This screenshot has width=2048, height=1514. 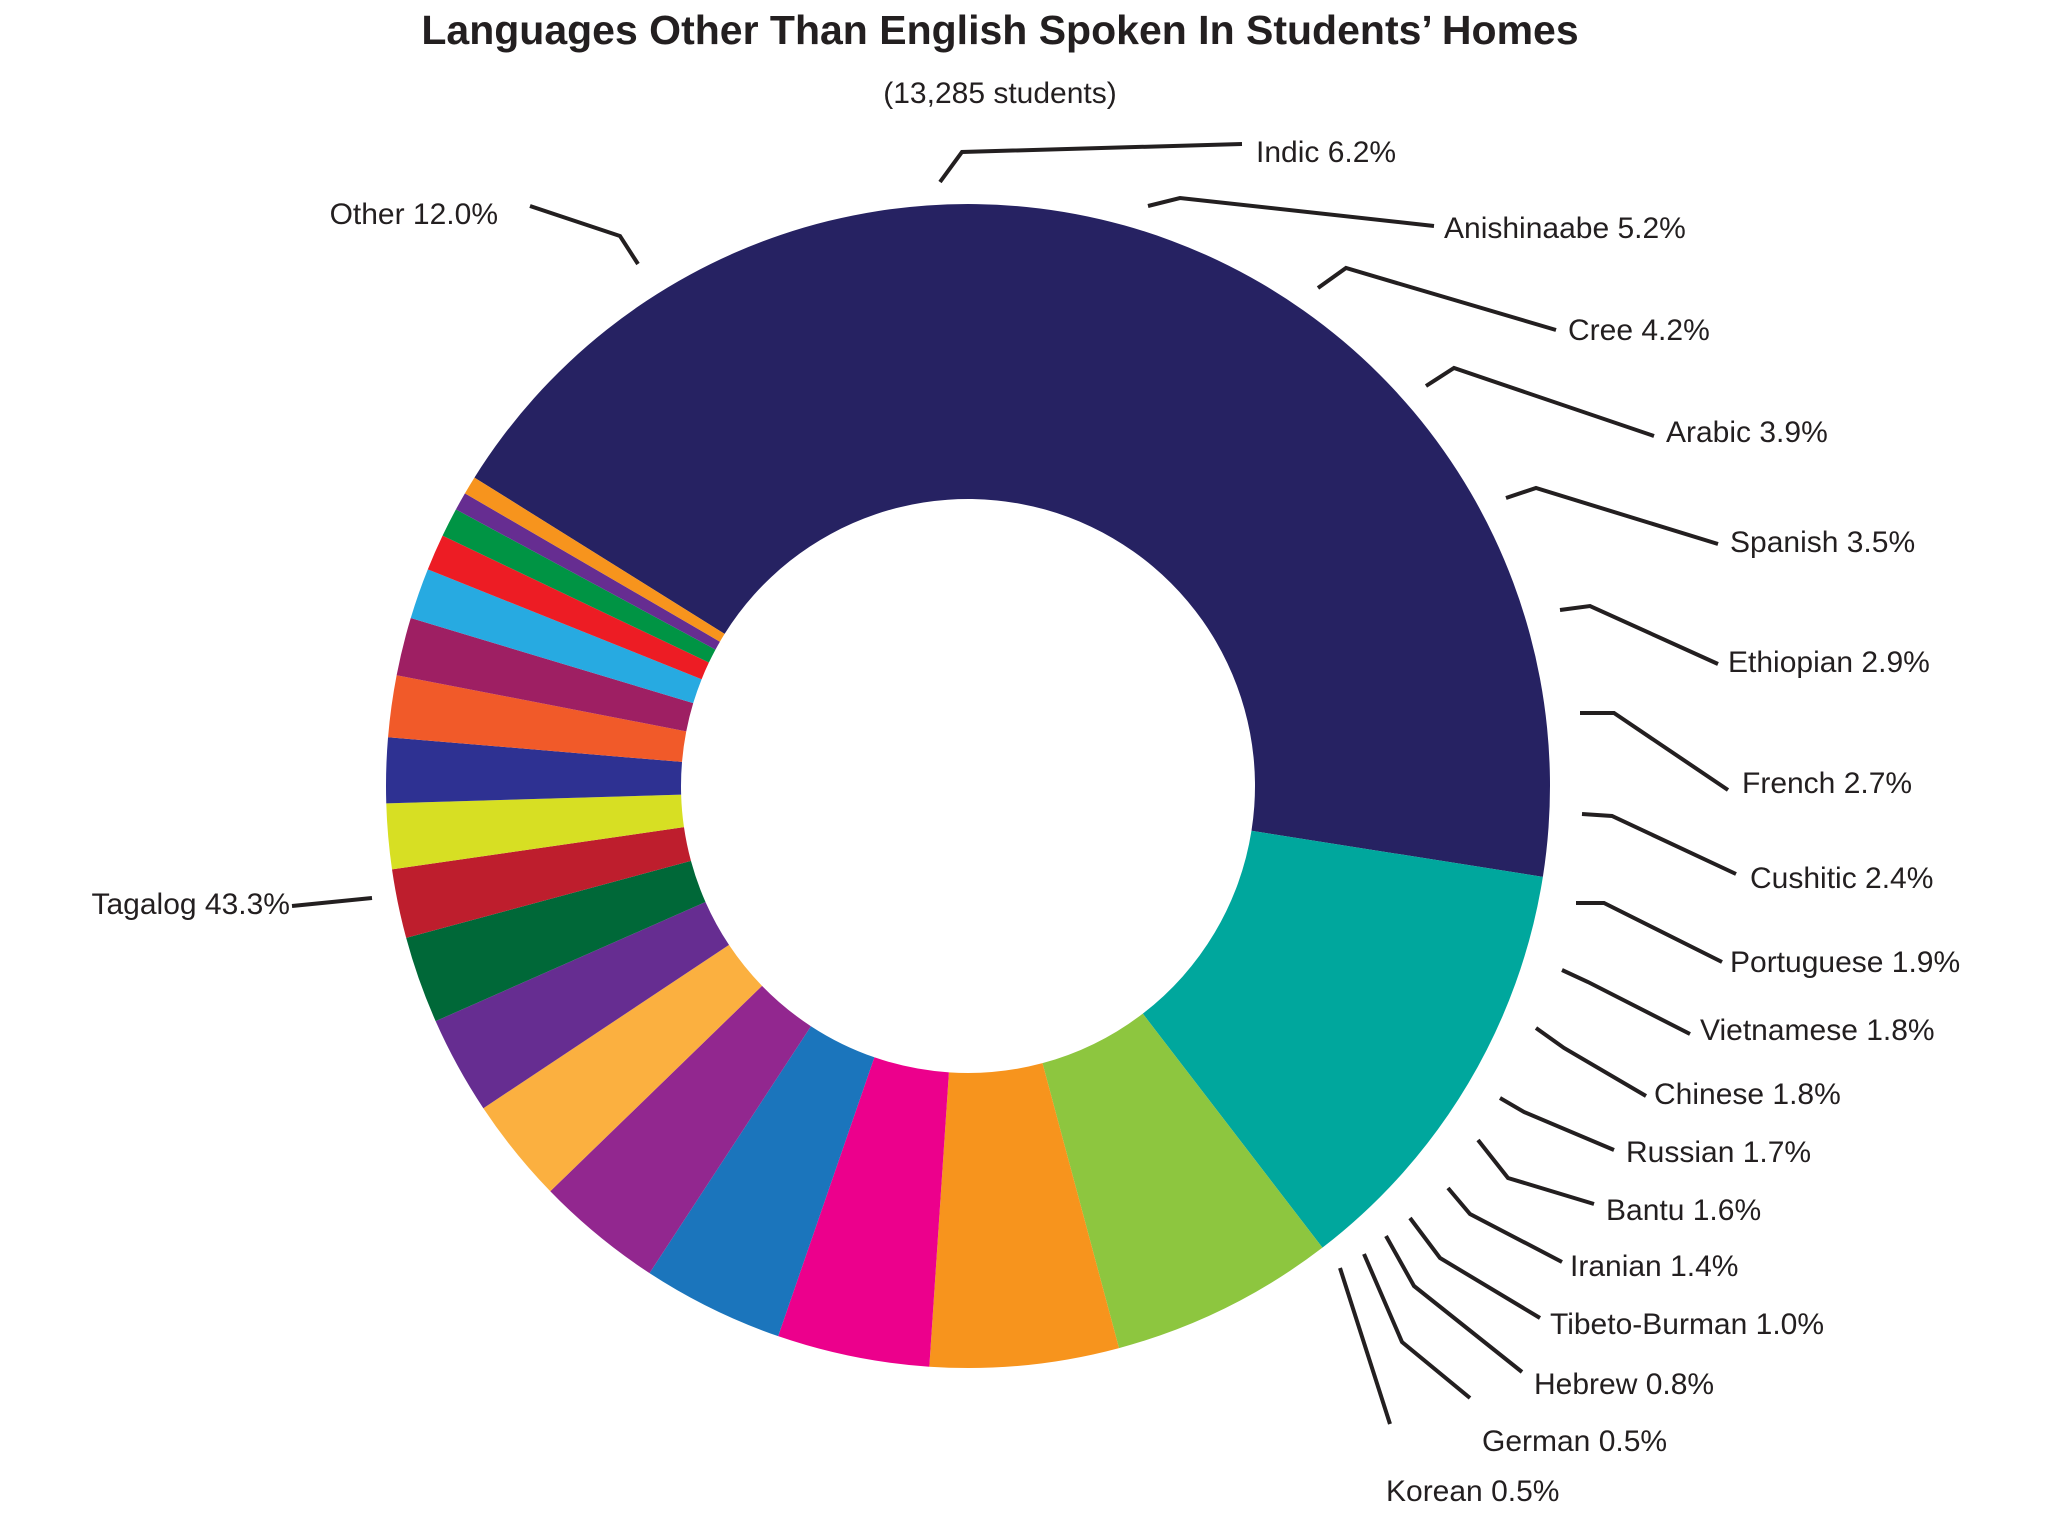 I want to click on leader-line-iranian, so click(x=1504, y=1225).